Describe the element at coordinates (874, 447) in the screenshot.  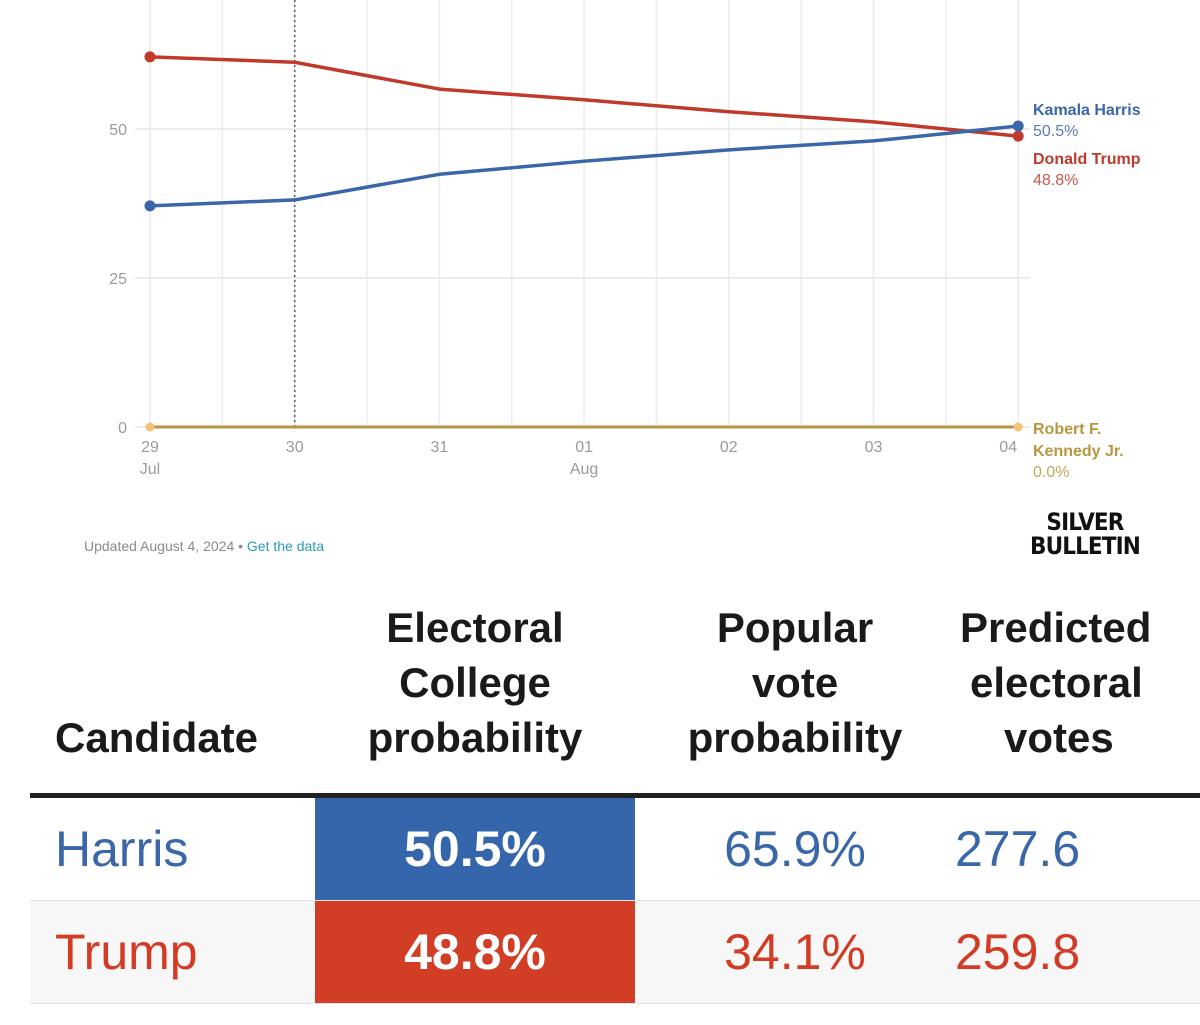
I see `x-tick-label: 03` at that location.